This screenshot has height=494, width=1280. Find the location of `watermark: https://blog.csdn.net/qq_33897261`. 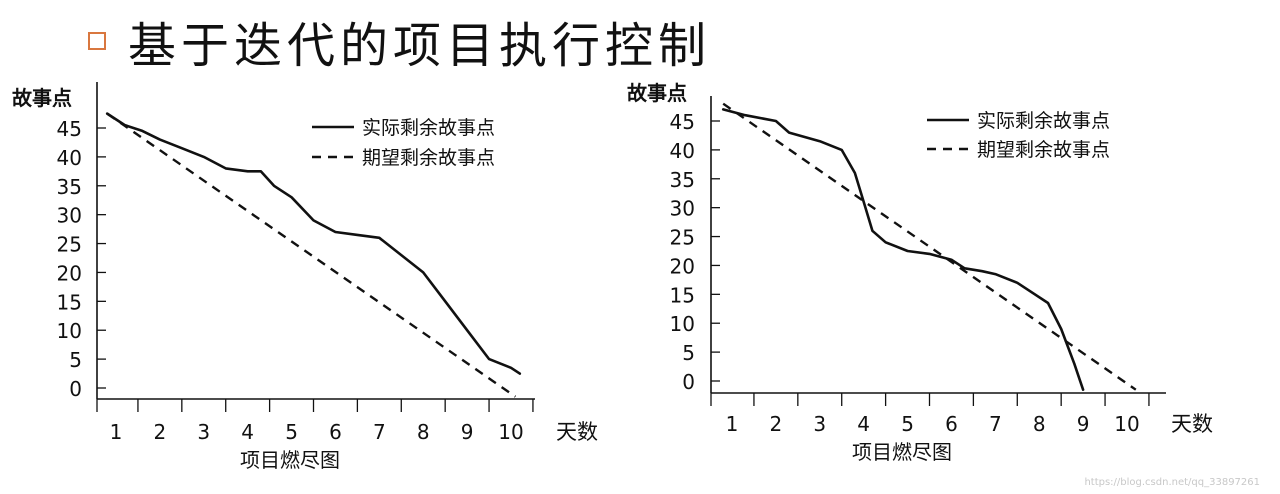

watermark: https://blog.csdn.net/qq_33897261 is located at coordinates (1172, 482).